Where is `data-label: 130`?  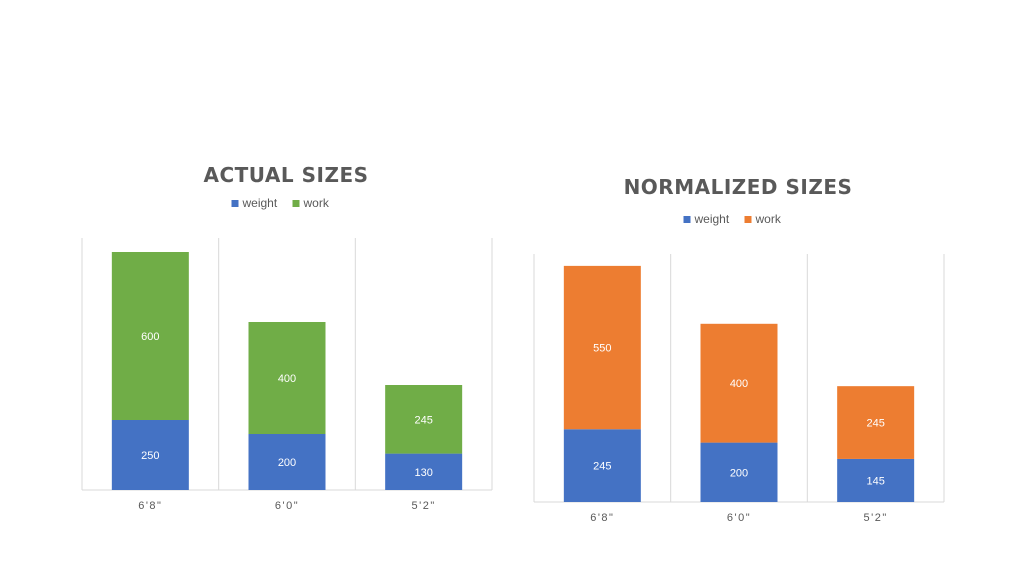 data-label: 130 is located at coordinates (423, 473).